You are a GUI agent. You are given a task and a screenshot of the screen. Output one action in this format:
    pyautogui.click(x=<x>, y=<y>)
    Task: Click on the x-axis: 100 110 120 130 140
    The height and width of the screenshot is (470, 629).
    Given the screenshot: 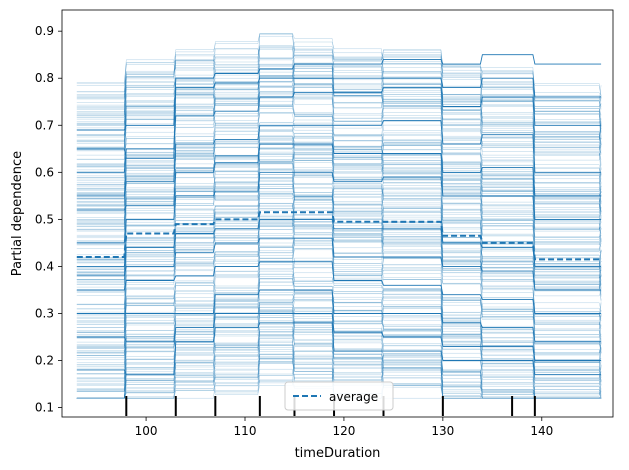 What is the action you would take?
    pyautogui.click(x=344, y=427)
    